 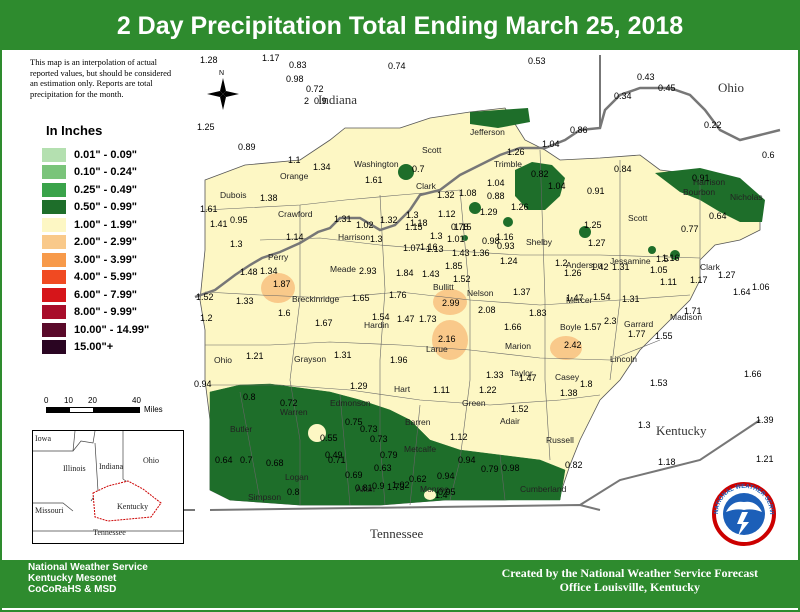 I want to click on county-label: Mercer, so click(x=579, y=300).